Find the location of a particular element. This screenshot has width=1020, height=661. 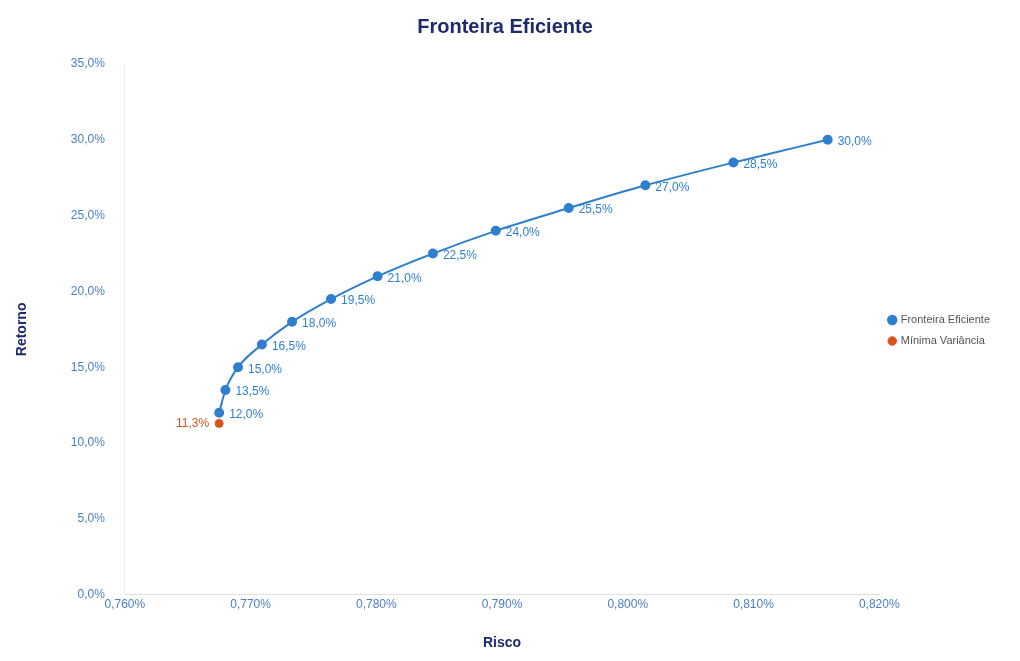

x-tick-label: 0,820% is located at coordinates (879, 604).